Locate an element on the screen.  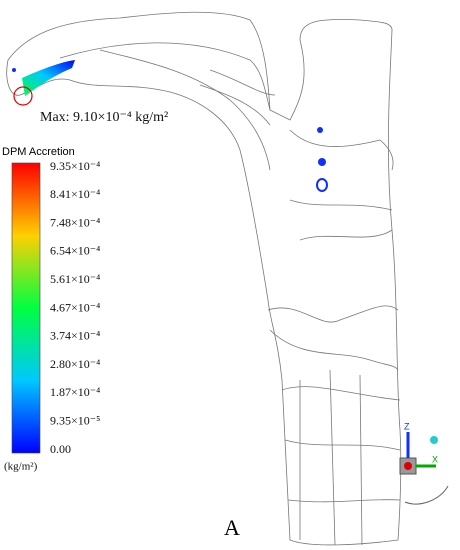
colorbar is located at coordinates (26, 308).